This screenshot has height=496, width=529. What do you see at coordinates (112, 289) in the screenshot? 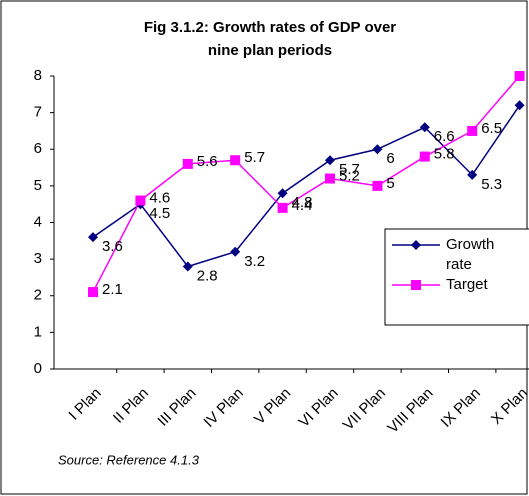
I see `data-label: 2.1` at bounding box center [112, 289].